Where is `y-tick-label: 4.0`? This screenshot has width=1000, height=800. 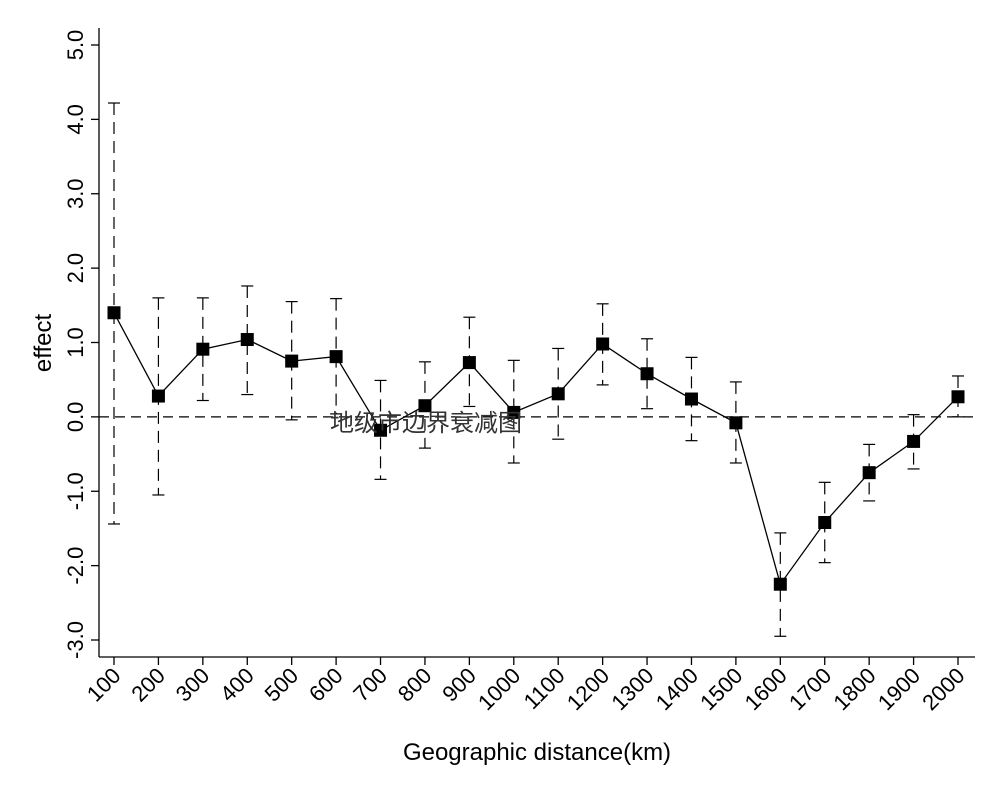 y-tick-label: 4.0 is located at coordinates (75, 119).